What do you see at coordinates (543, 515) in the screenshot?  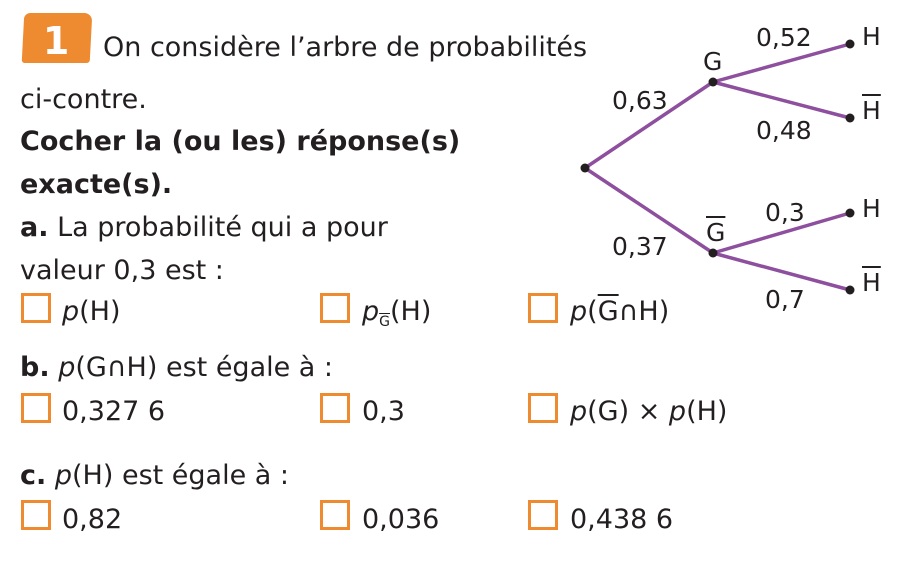 I see `checkbox-c3` at bounding box center [543, 515].